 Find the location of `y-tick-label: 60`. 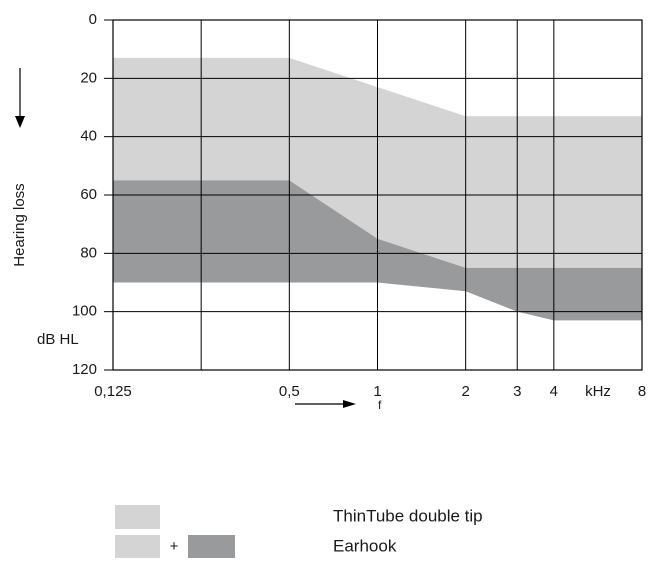

y-tick-label: 60 is located at coordinates (88, 194).